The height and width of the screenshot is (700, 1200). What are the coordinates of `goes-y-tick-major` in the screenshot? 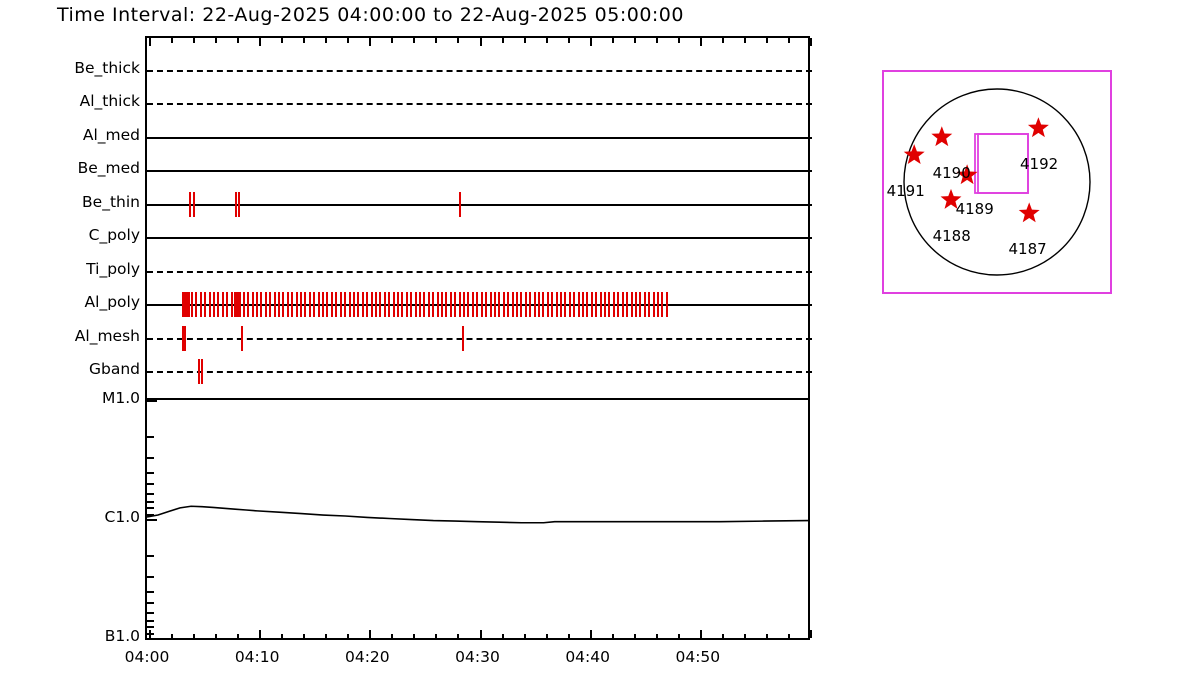 It's located at (152, 520).